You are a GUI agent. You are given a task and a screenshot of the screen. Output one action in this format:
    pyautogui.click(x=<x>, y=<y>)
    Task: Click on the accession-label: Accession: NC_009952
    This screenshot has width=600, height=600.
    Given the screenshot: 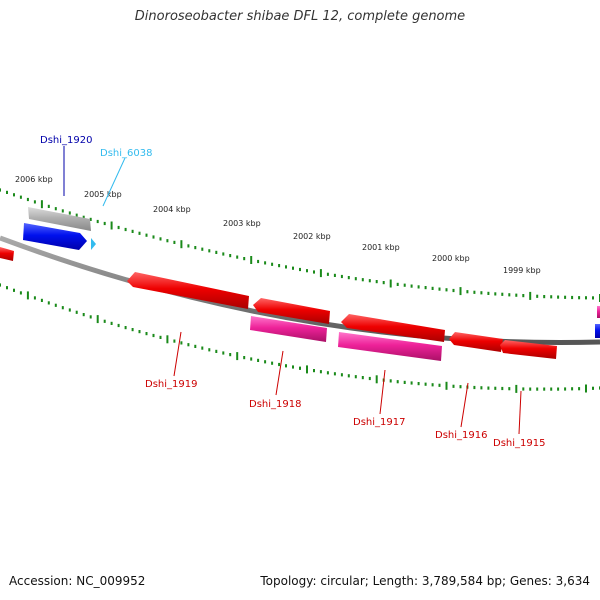 What is the action you would take?
    pyautogui.click(x=77, y=581)
    